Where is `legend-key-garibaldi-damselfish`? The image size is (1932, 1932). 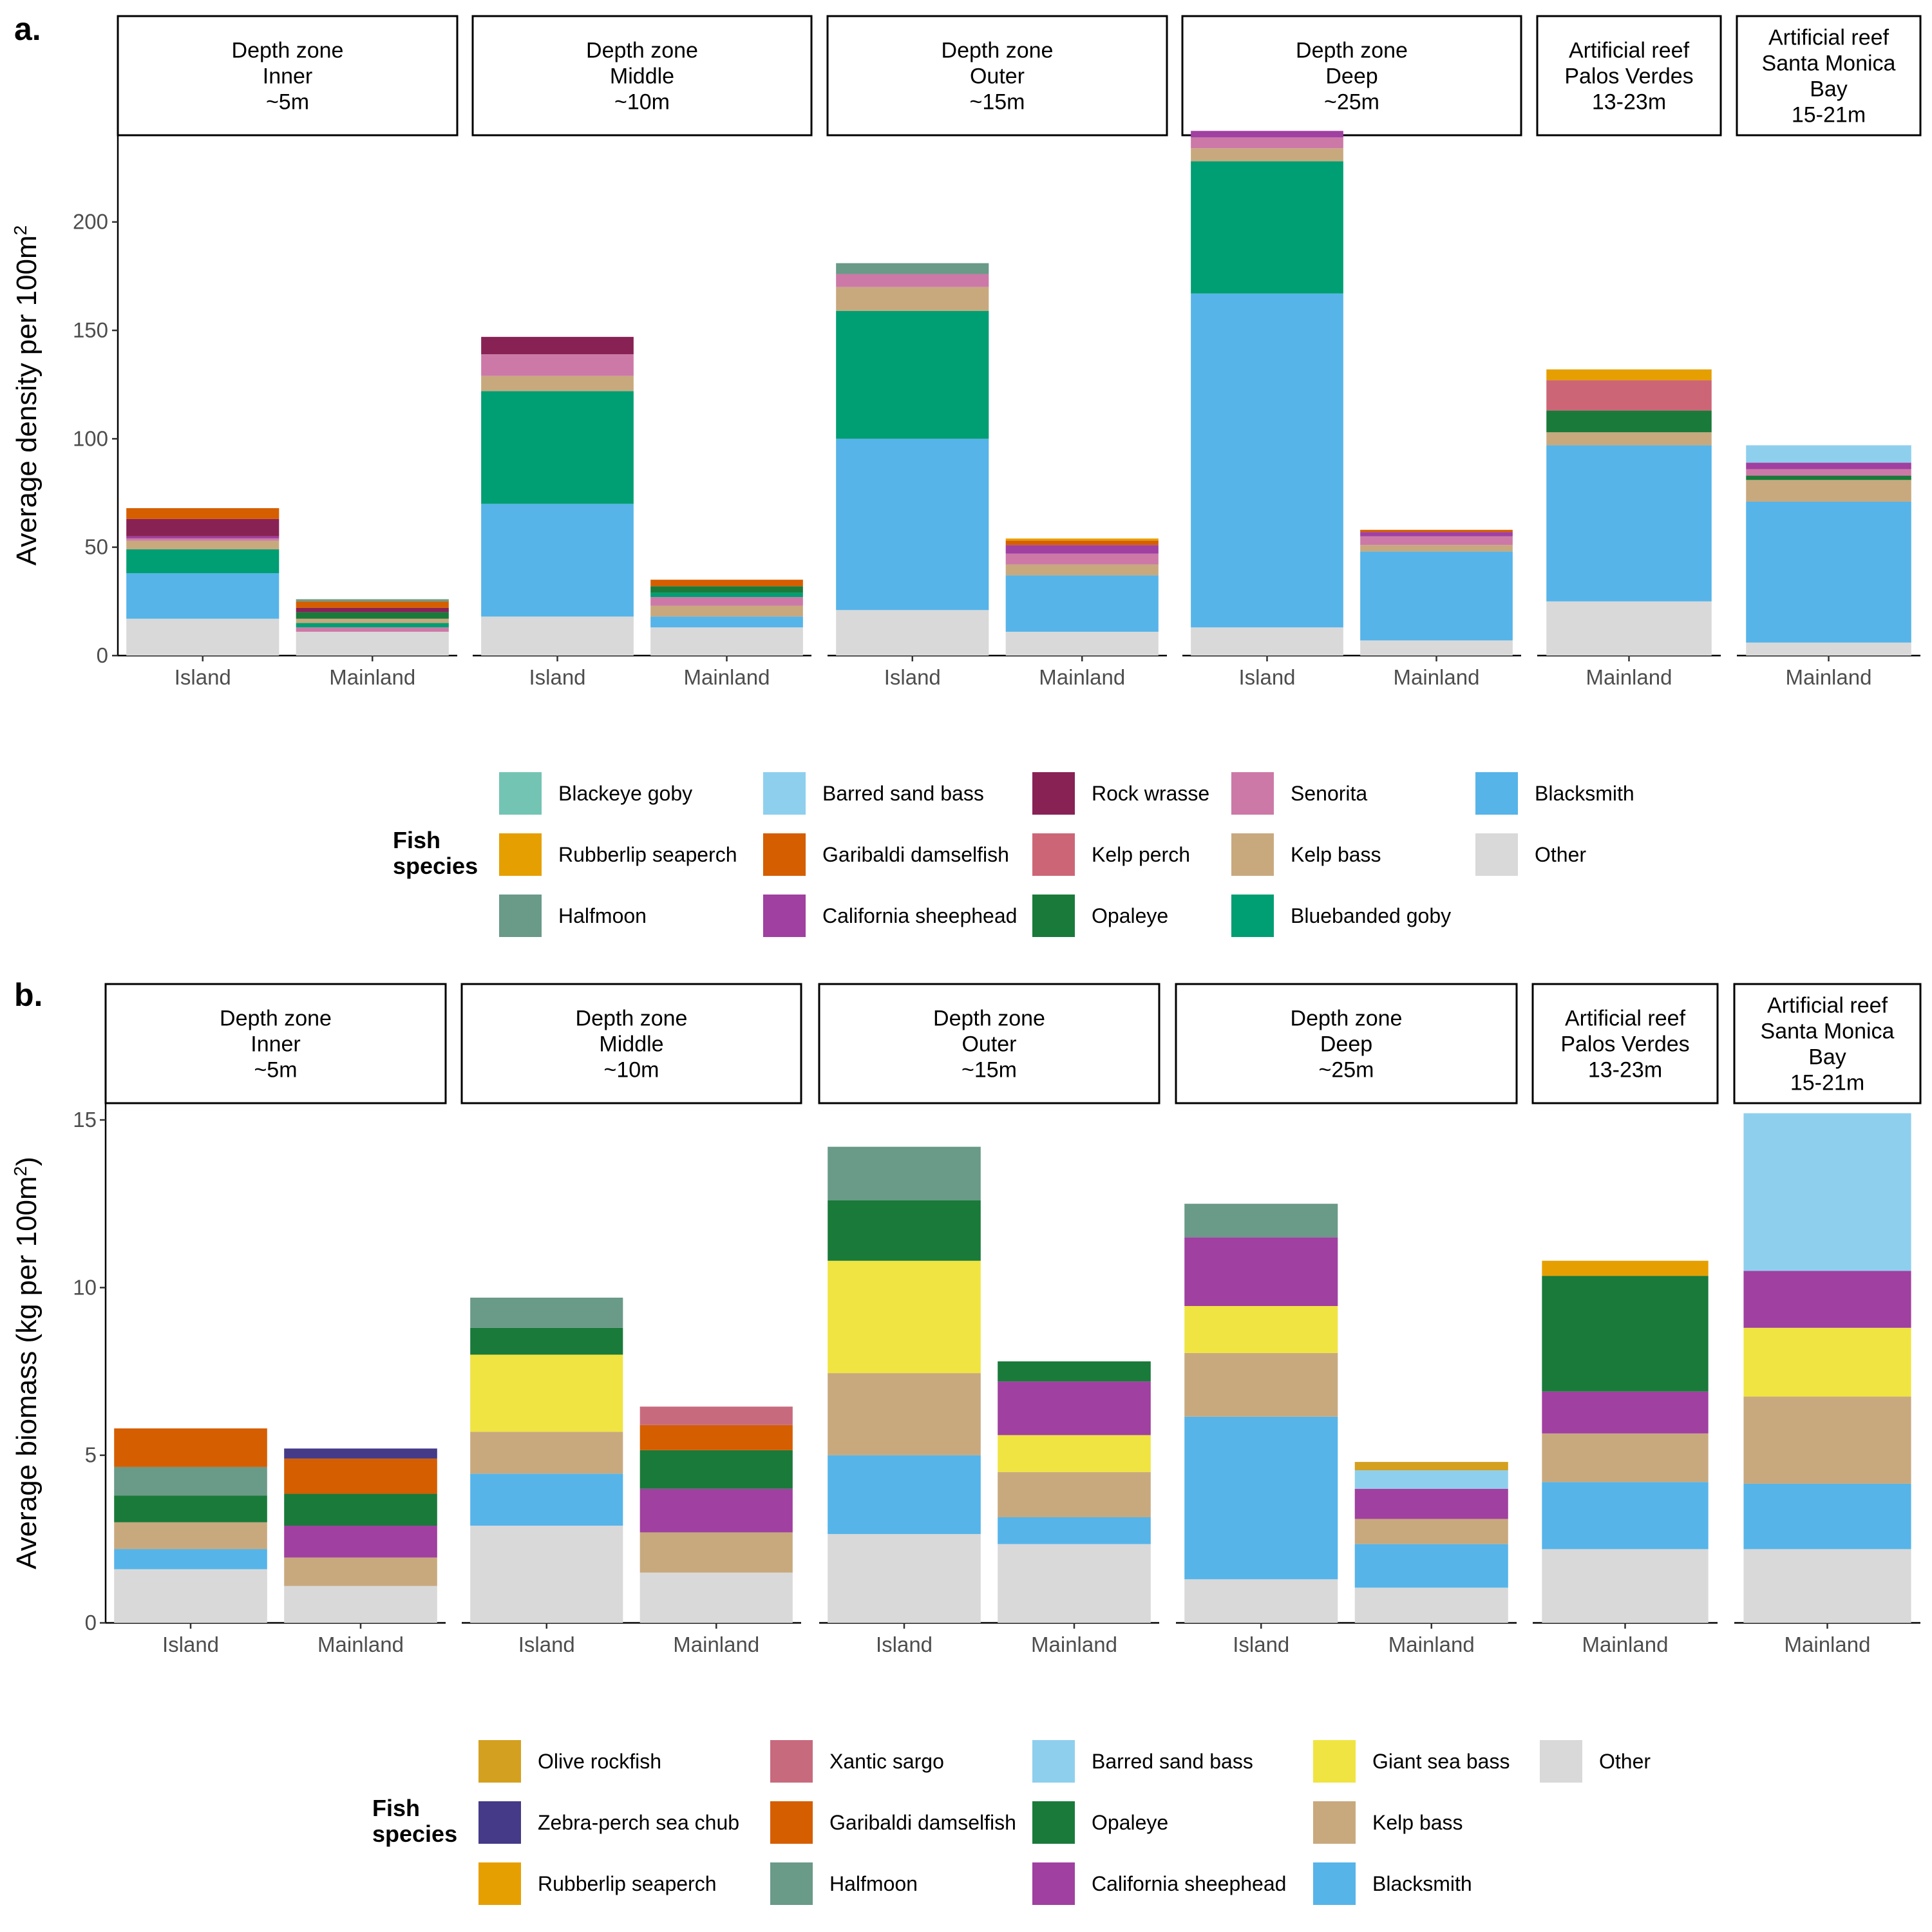
legend-key-garibaldi-damselfish is located at coordinates (791, 1822).